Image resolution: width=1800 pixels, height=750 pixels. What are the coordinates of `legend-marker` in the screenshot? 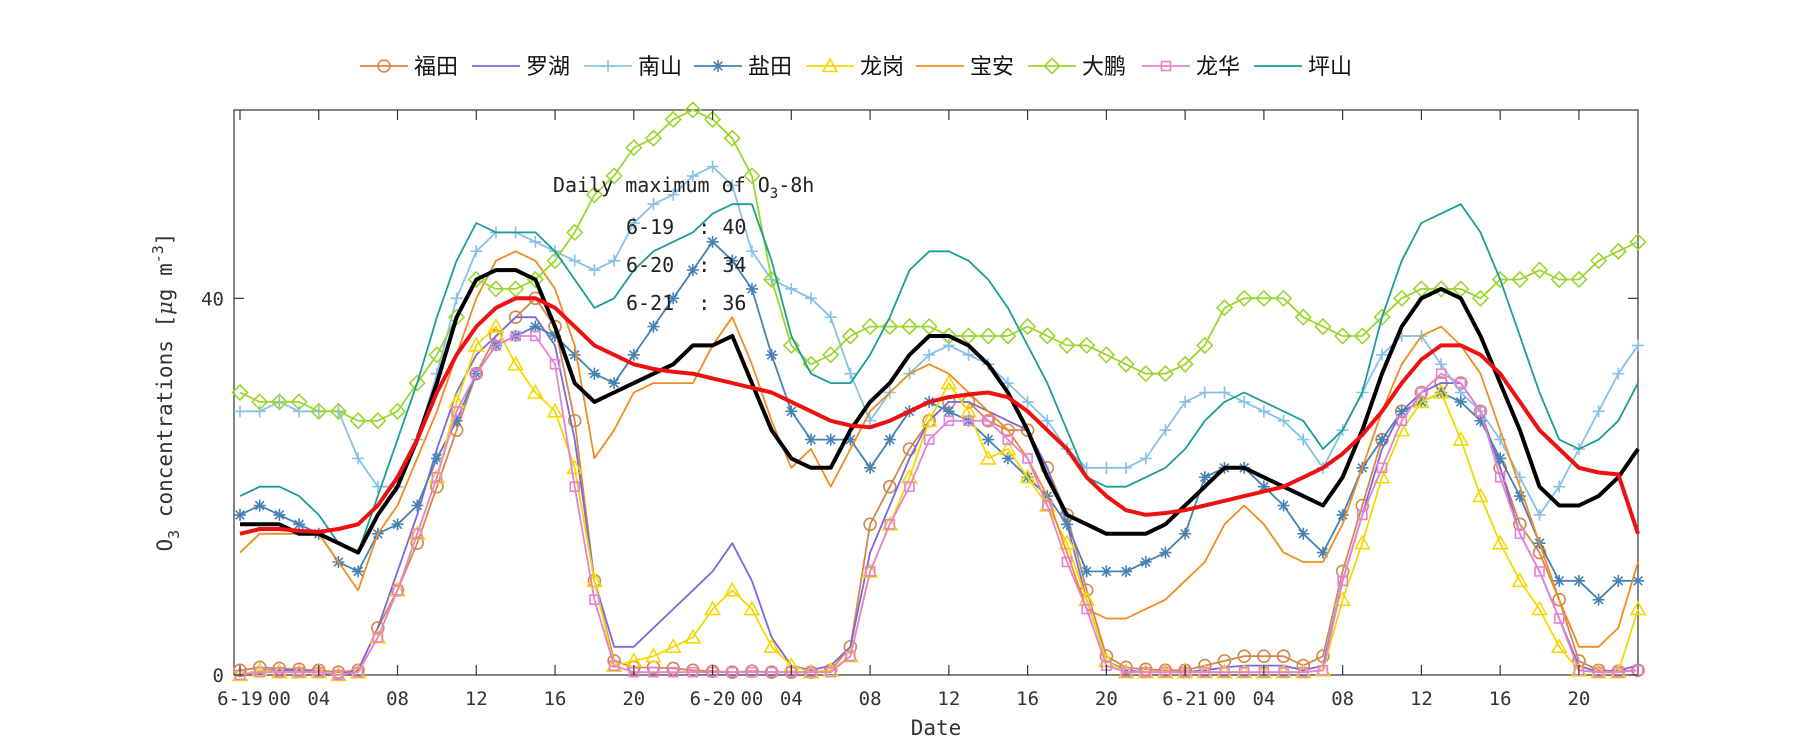 It's located at (1166, 66).